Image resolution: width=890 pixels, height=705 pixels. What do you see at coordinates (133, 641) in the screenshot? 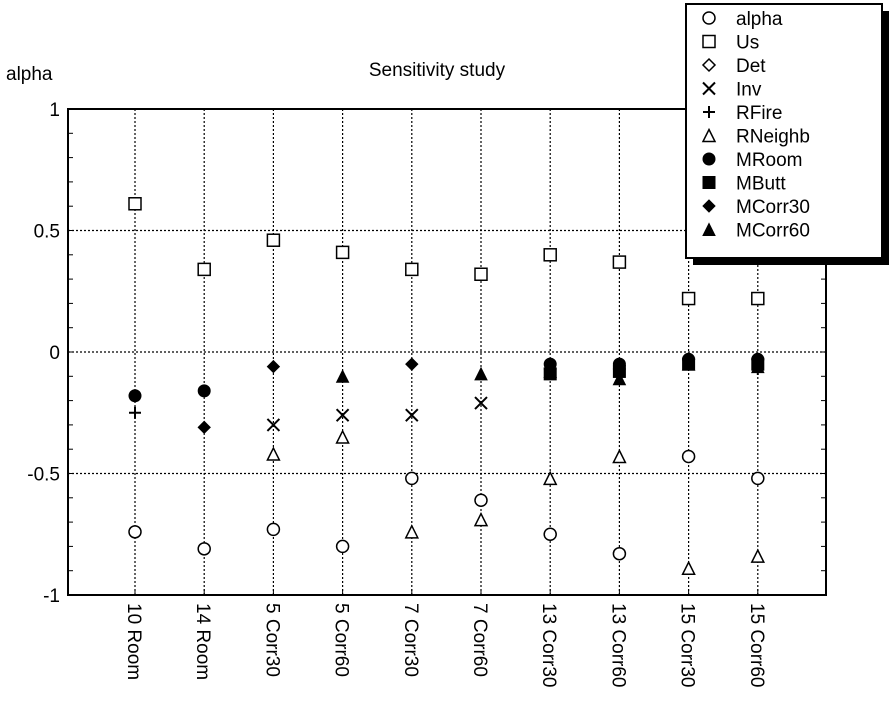
I see `x-tick-label: 10 Room` at bounding box center [133, 641].